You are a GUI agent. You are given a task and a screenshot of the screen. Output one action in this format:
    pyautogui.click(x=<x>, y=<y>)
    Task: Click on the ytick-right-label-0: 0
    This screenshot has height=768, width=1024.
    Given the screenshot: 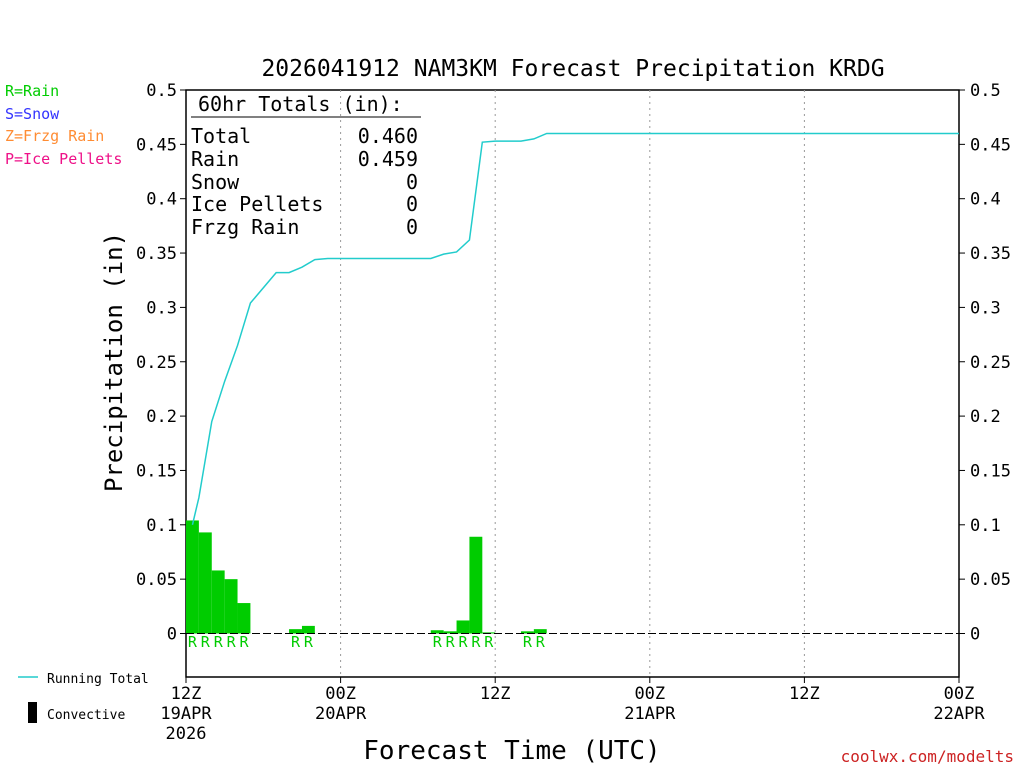 What is the action you would take?
    pyautogui.click(x=975, y=635)
    